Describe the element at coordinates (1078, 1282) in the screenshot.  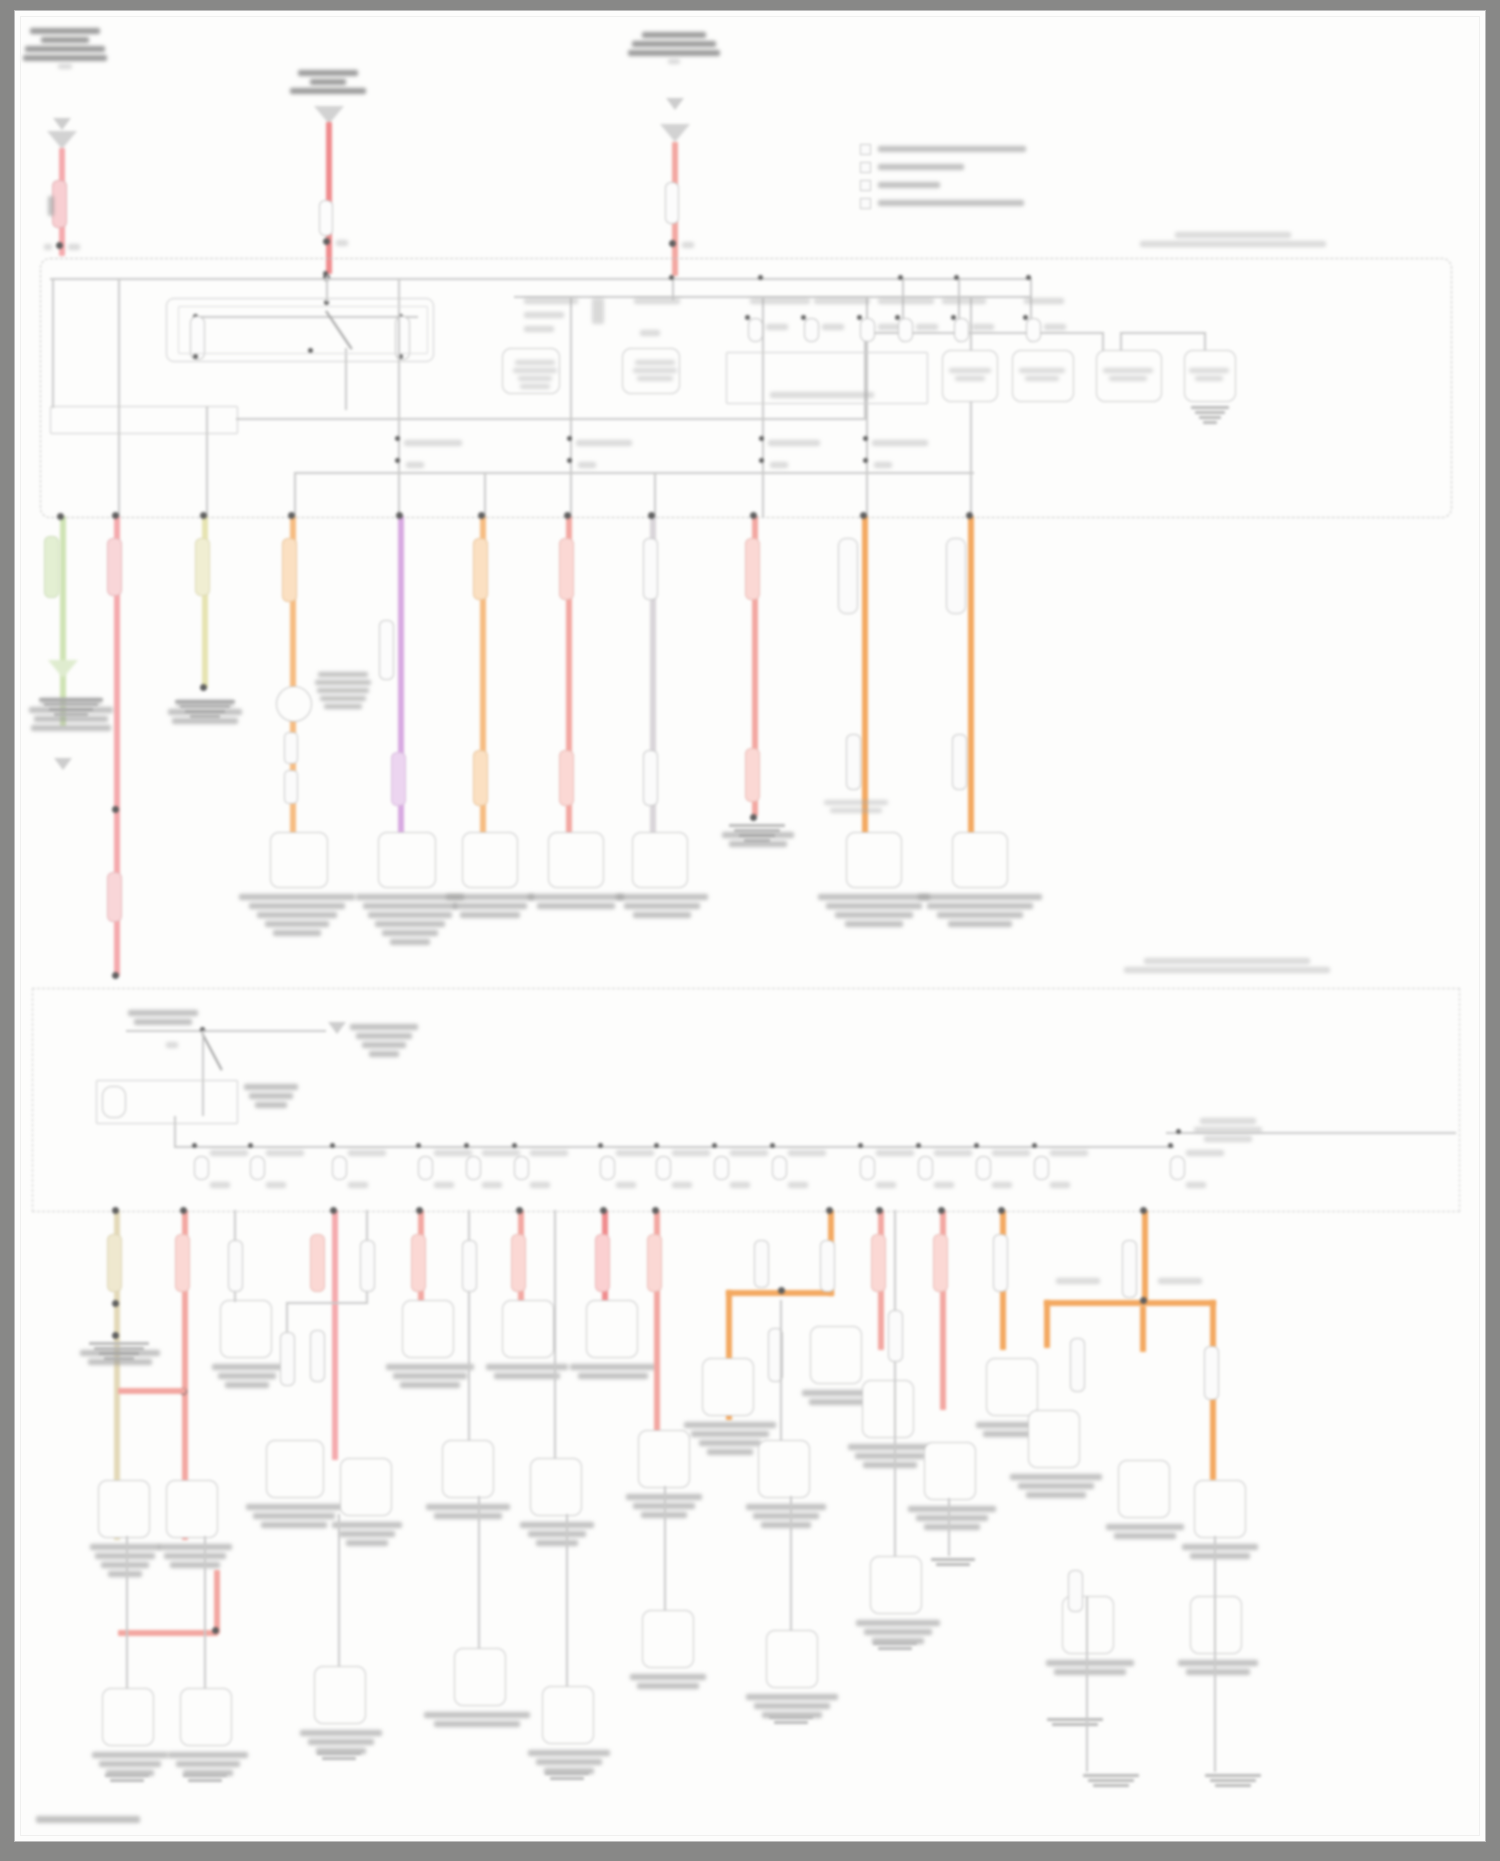
I see `b13-label-left` at that location.